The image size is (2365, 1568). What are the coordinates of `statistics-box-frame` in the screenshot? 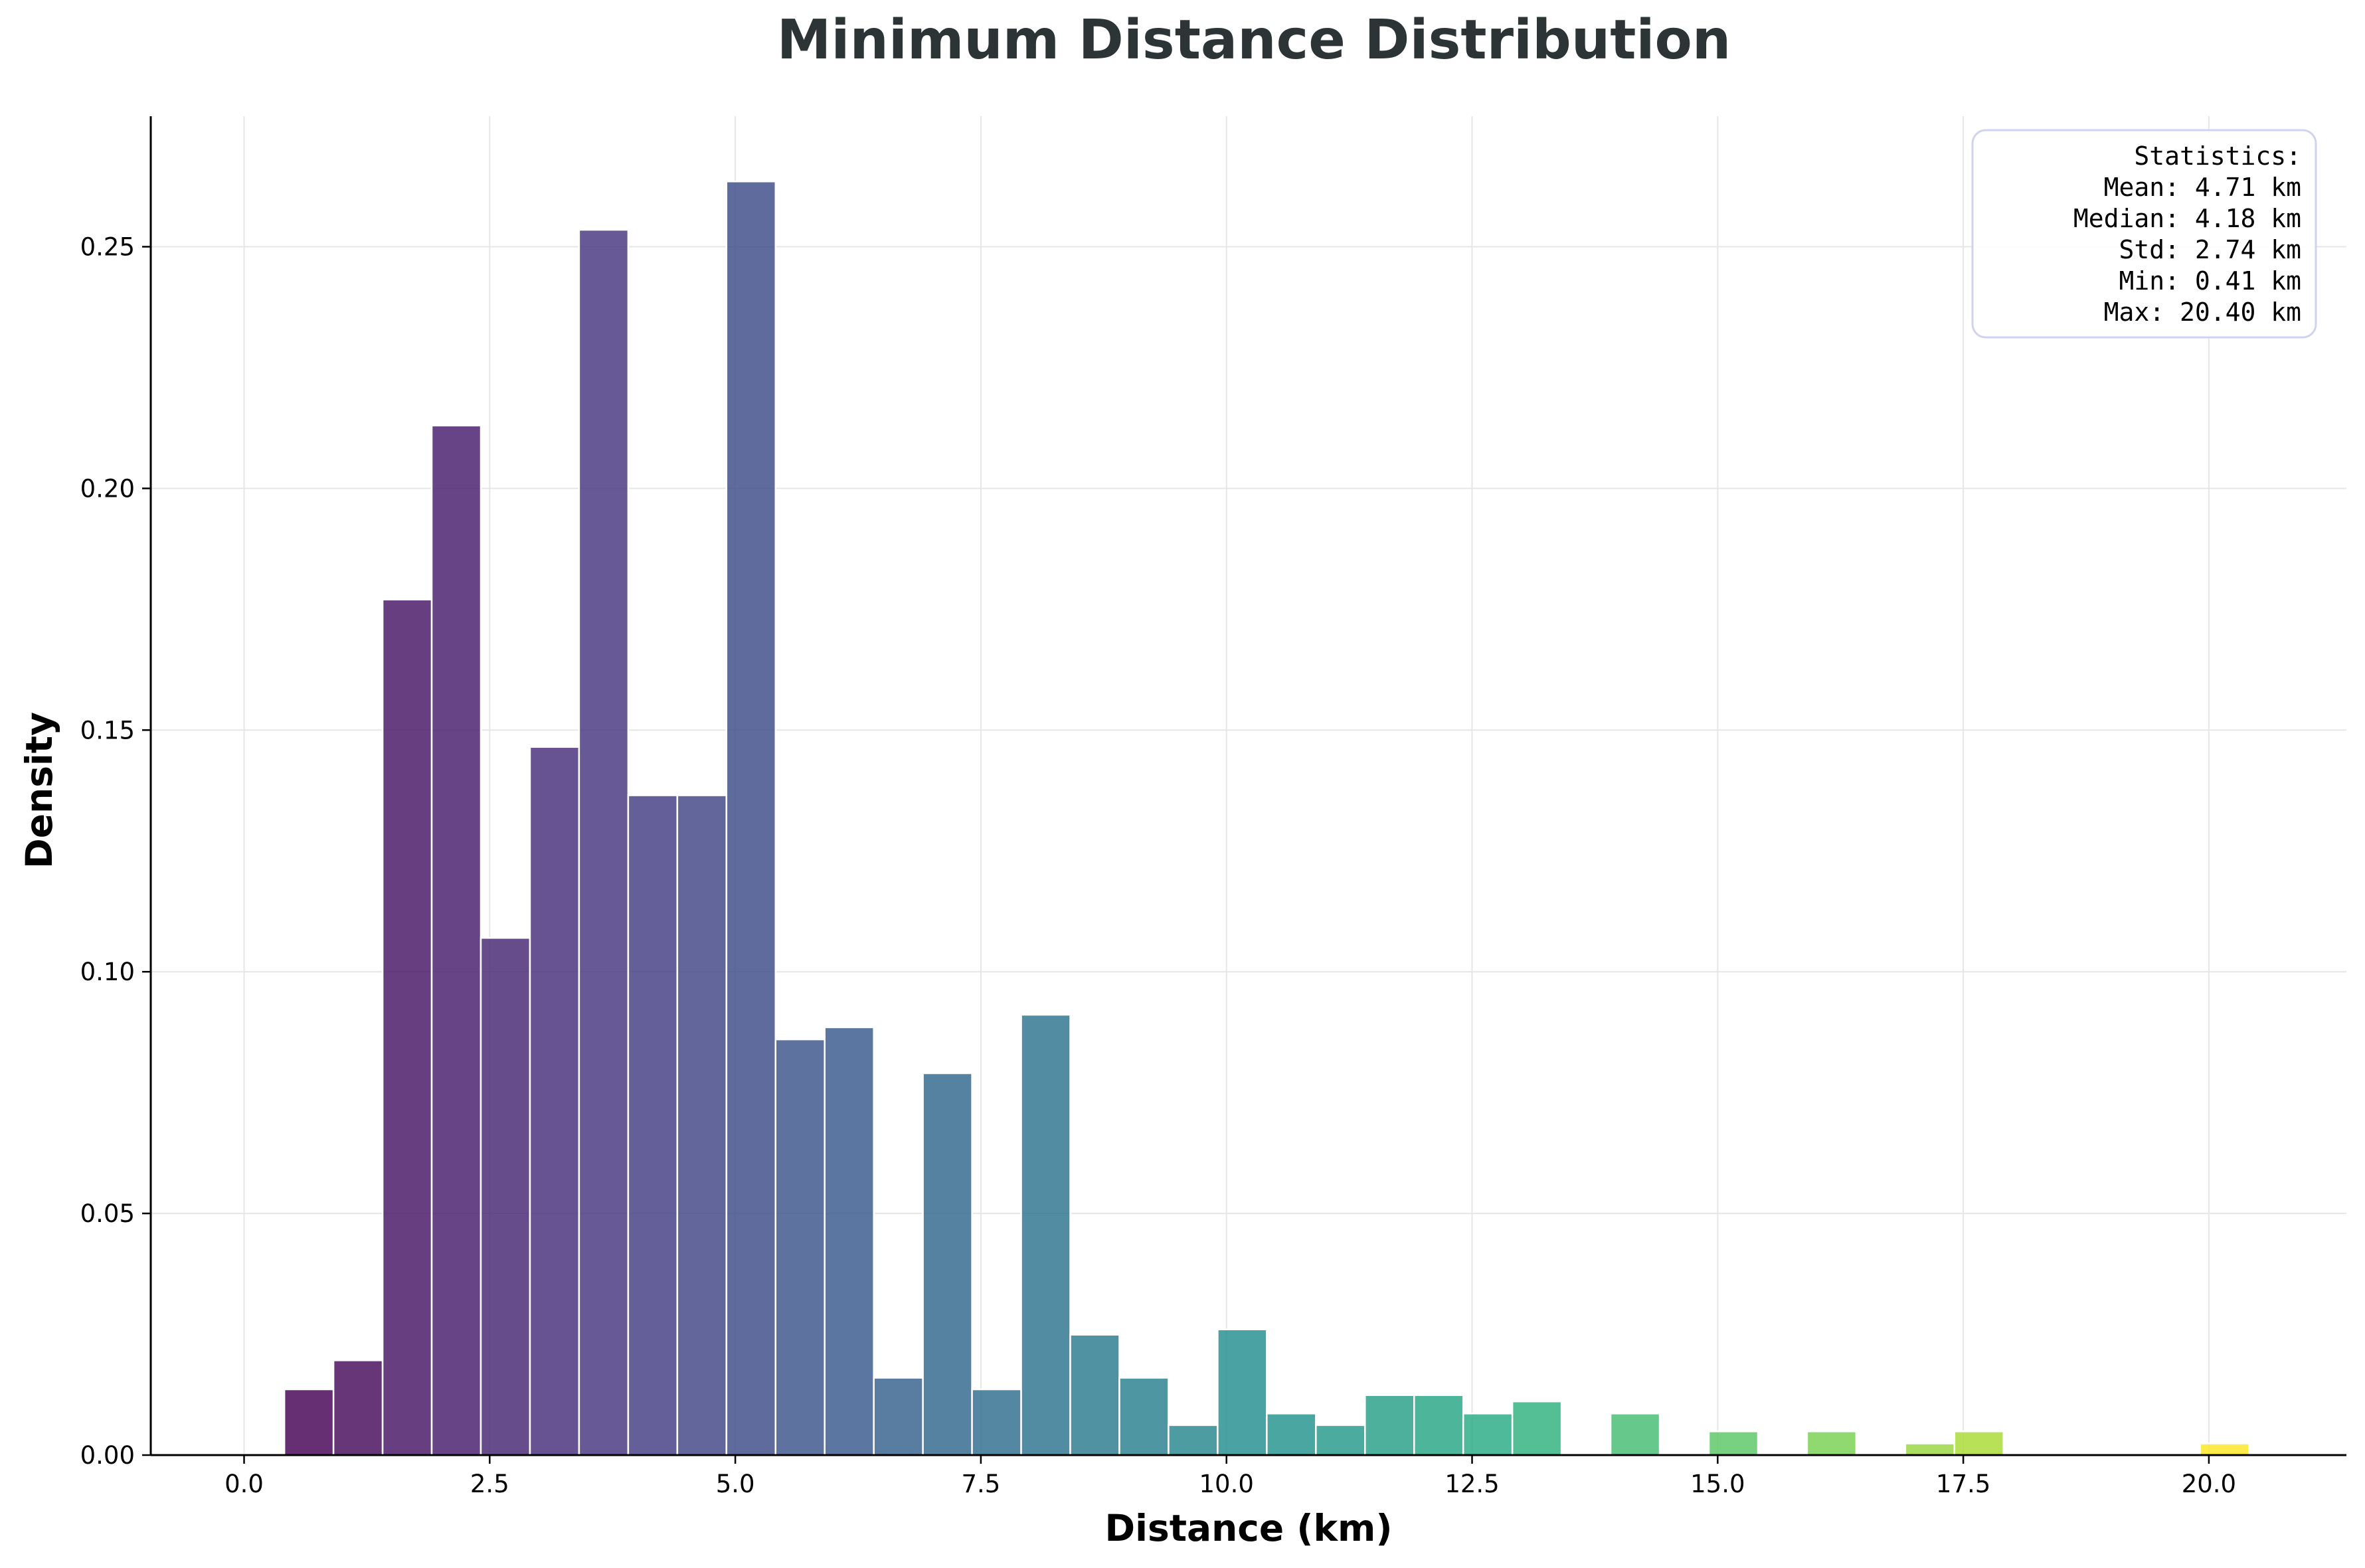 It's located at (2144, 234).